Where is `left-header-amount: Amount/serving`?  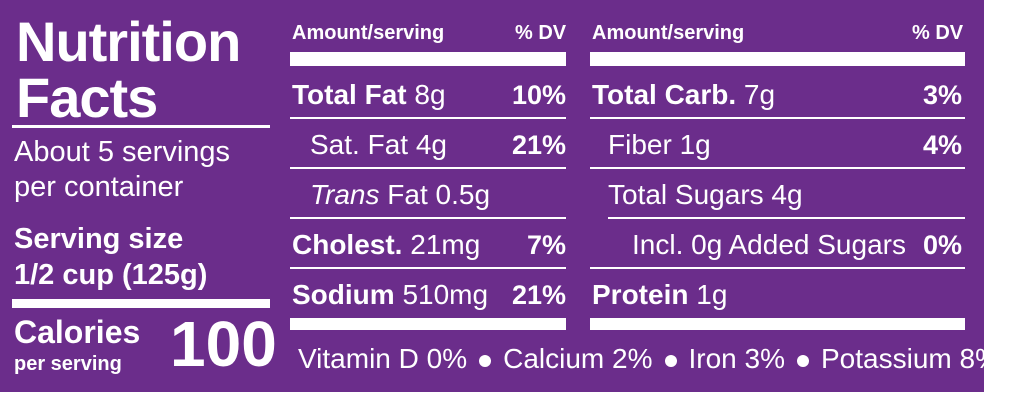 left-header-amount: Amount/serving is located at coordinates (368, 33).